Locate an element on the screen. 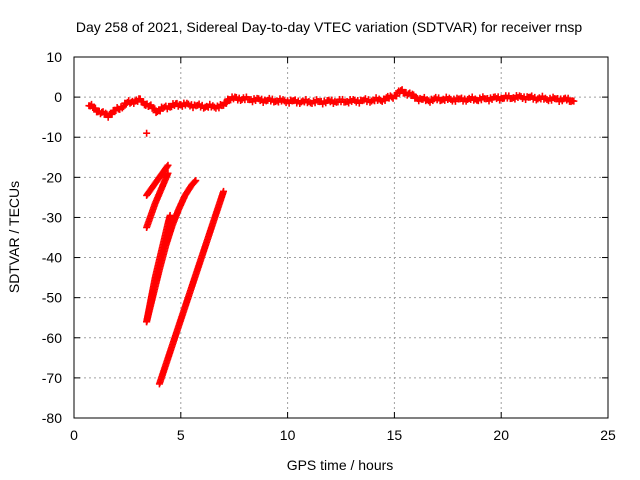 The height and width of the screenshot is (480, 640). y-tick-label: -70 is located at coordinates (52, 378).